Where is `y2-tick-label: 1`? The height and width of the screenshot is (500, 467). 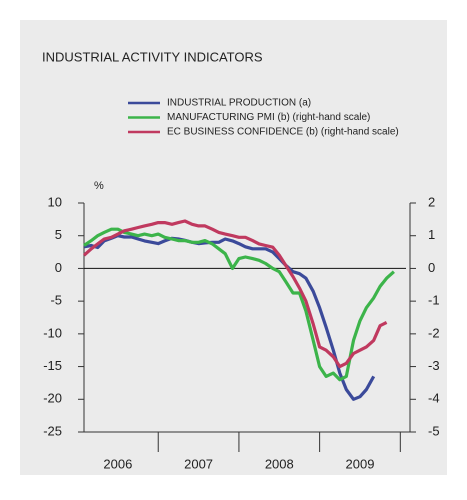 y2-tick-label: 1 is located at coordinates (431, 234).